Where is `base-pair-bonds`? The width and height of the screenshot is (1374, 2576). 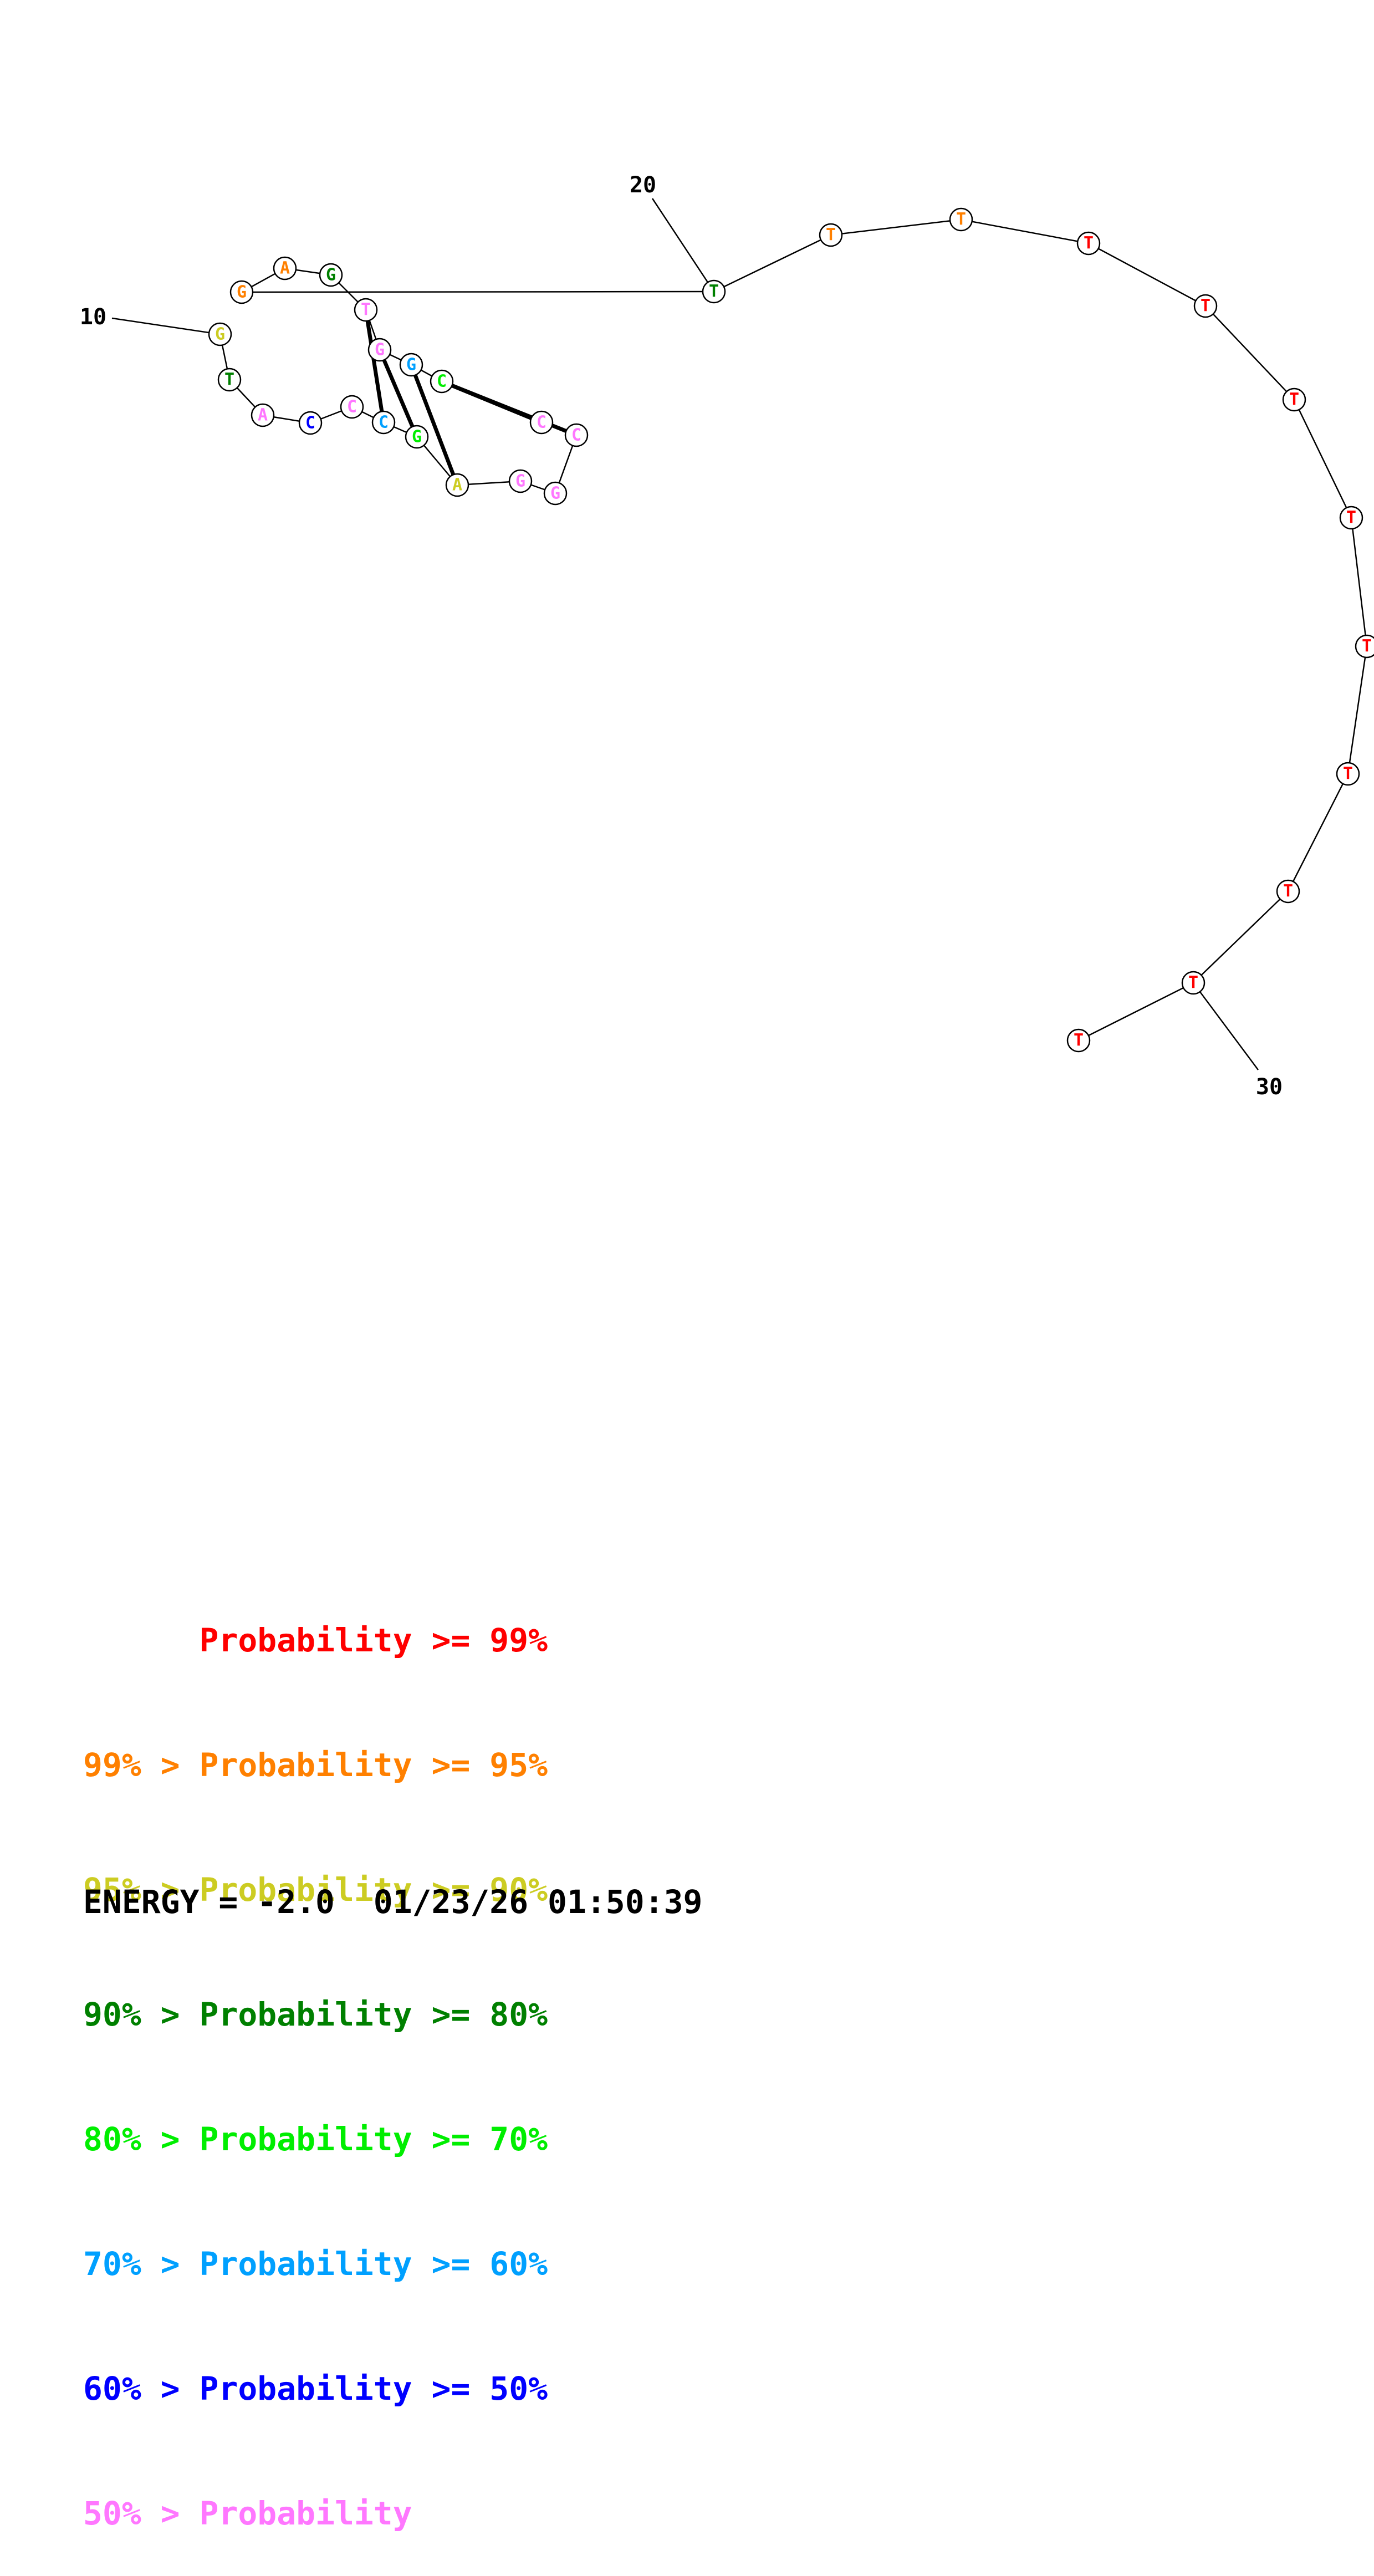 base-pair-bonds is located at coordinates (471, 397).